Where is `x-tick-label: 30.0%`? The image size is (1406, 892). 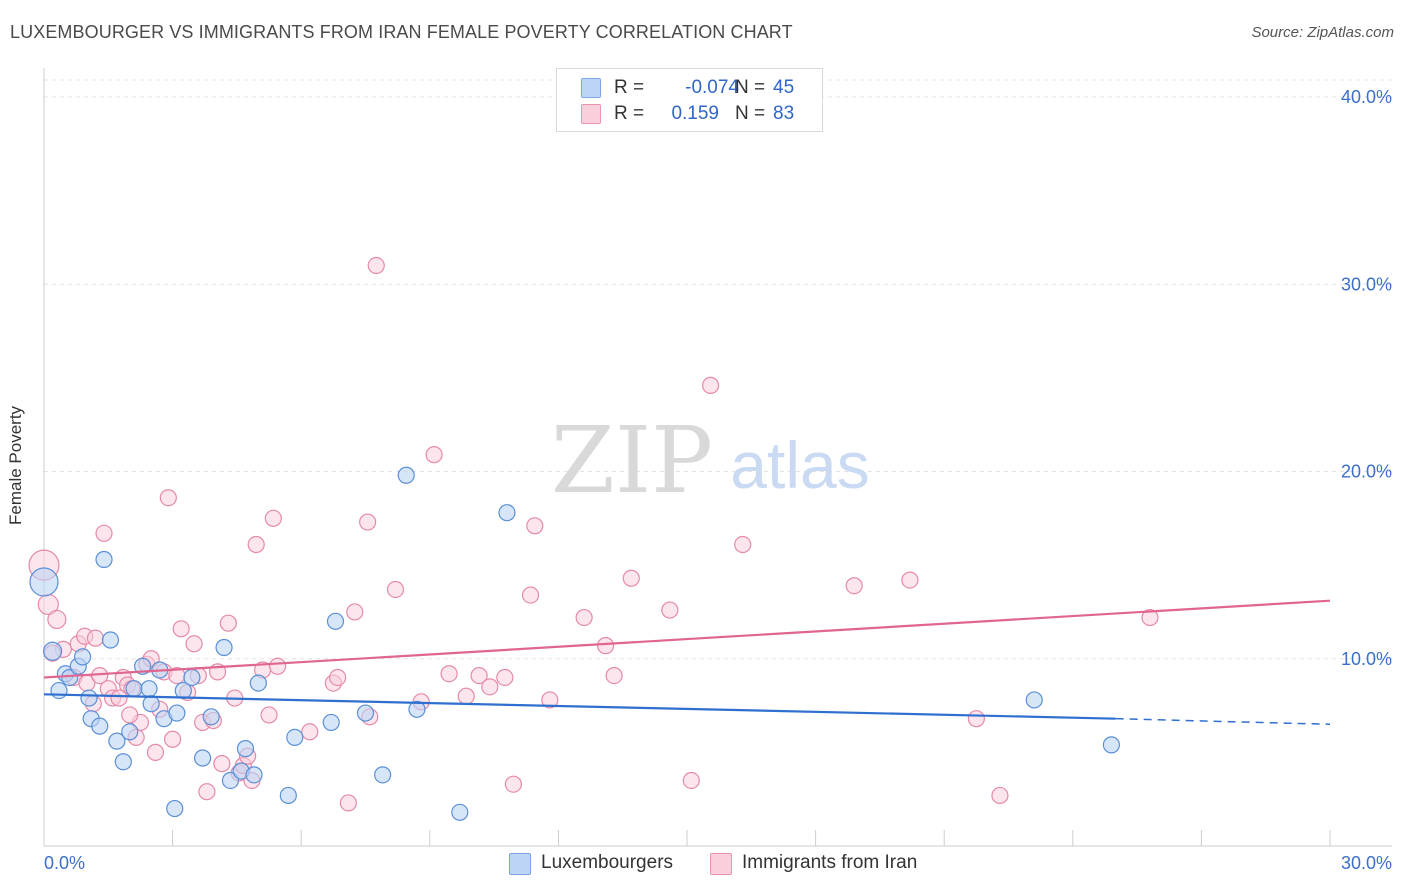 x-tick-label: 30.0% is located at coordinates (1366, 863).